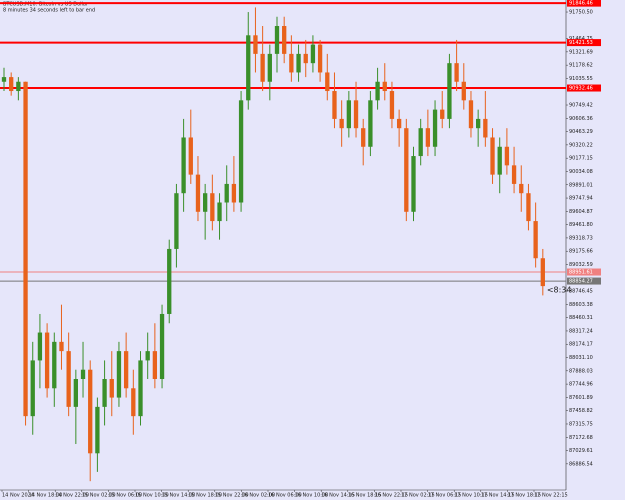 Image resolution: width=625 pixels, height=500 pixels. I want to click on x-tick-label: 17 Nov 18:15, so click(524, 496).